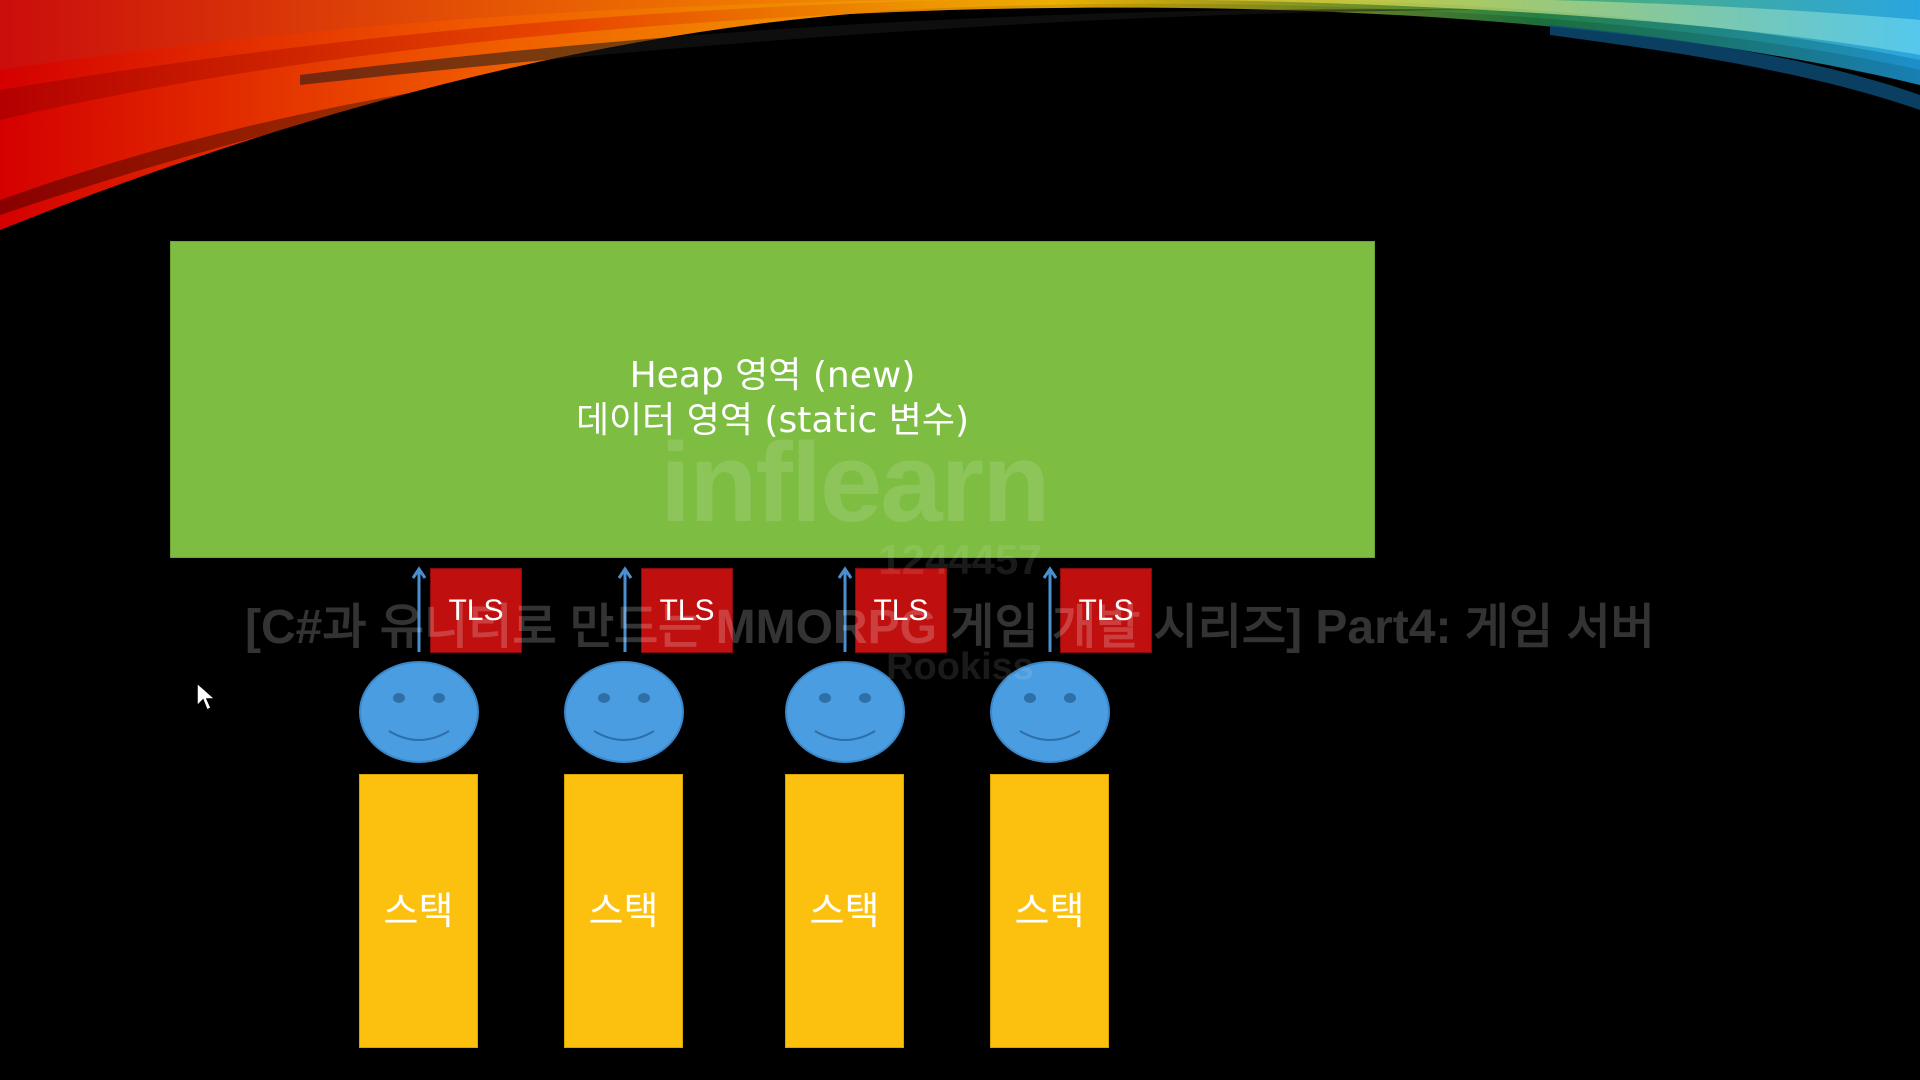 The width and height of the screenshot is (1920, 1080). Describe the element at coordinates (772, 420) in the screenshot. I see `data-area-label: 데이터 영역 (static 변수)` at that location.